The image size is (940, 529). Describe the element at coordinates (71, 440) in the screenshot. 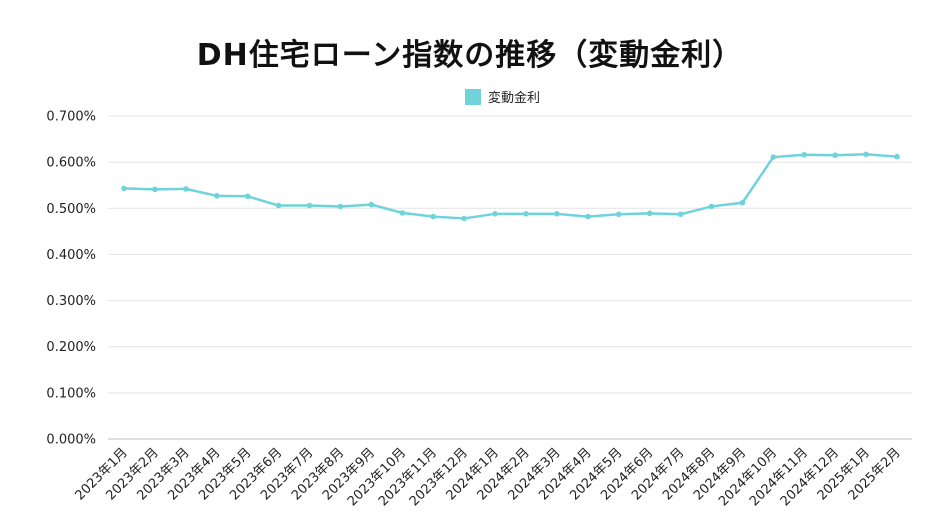

I see `y-tick-label: 0.000%` at that location.